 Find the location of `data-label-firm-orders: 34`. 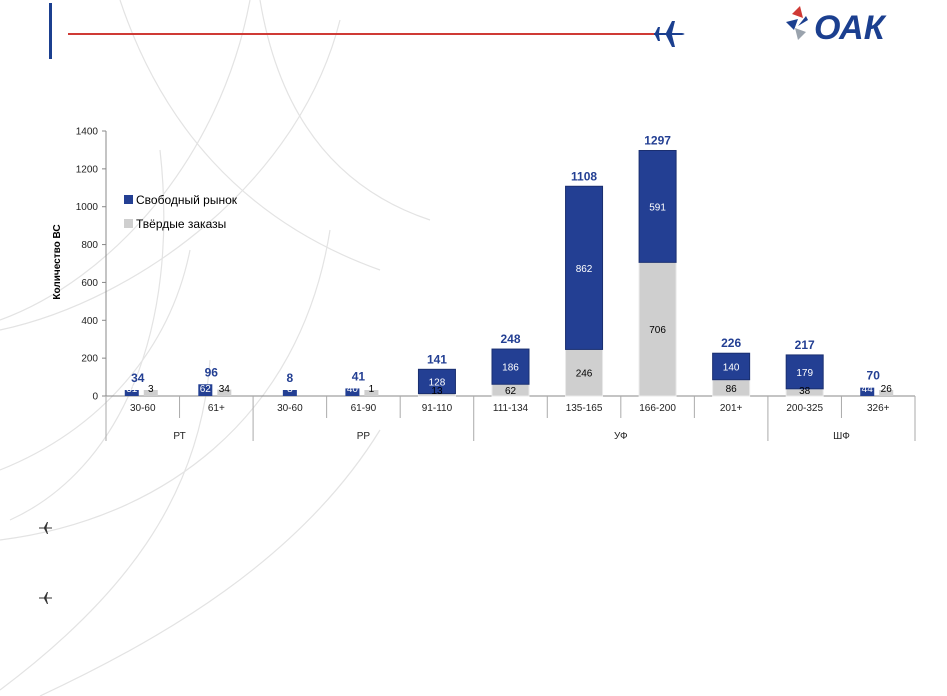

data-label-firm-orders: 34 is located at coordinates (225, 389).